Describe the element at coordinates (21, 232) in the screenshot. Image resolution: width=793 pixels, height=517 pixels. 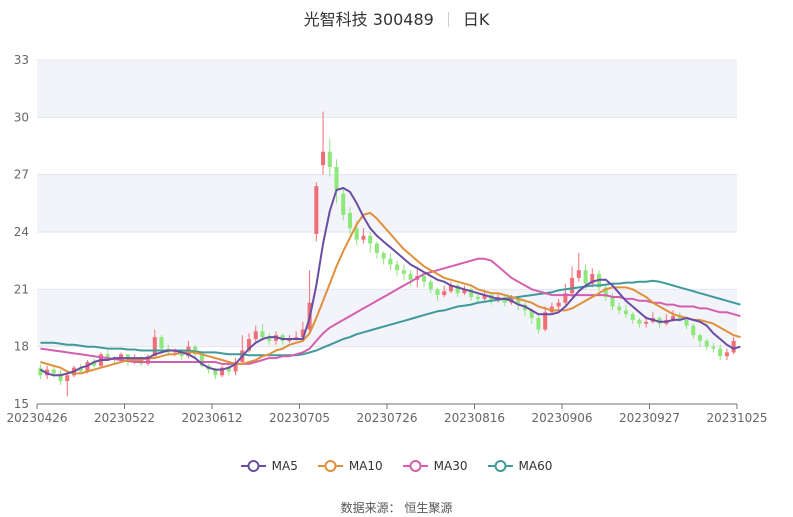
I see `y-tick-label: 24` at that location.